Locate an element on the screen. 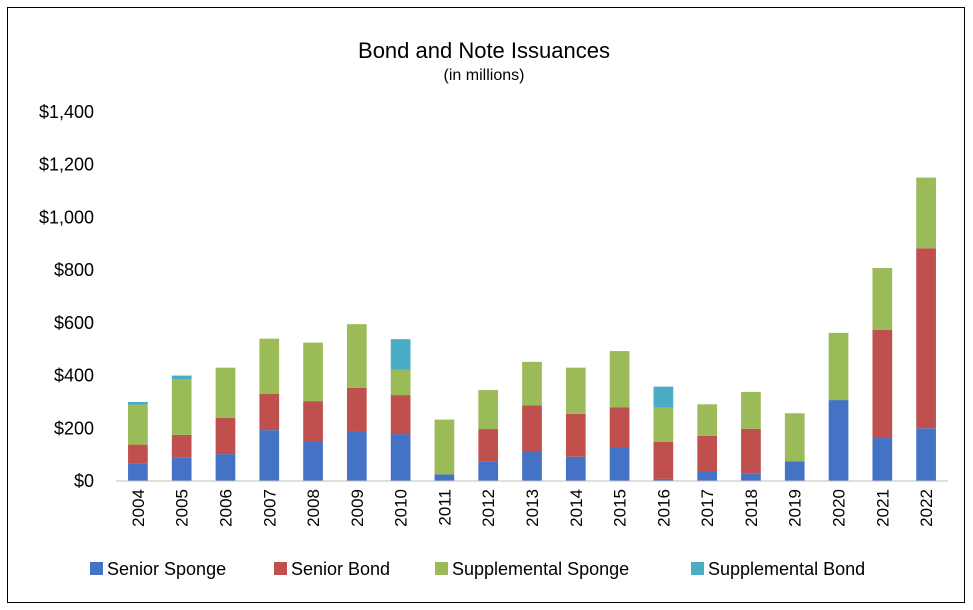 The width and height of the screenshot is (973, 610). x-tick-label: 2009 is located at coordinates (357, 508).